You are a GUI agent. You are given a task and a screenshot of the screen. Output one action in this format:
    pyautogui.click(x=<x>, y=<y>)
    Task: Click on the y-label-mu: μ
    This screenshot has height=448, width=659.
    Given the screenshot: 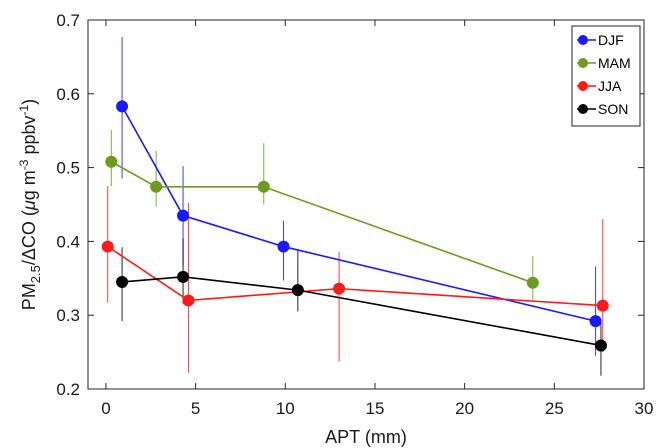 What is the action you would take?
    pyautogui.click(x=29, y=205)
    